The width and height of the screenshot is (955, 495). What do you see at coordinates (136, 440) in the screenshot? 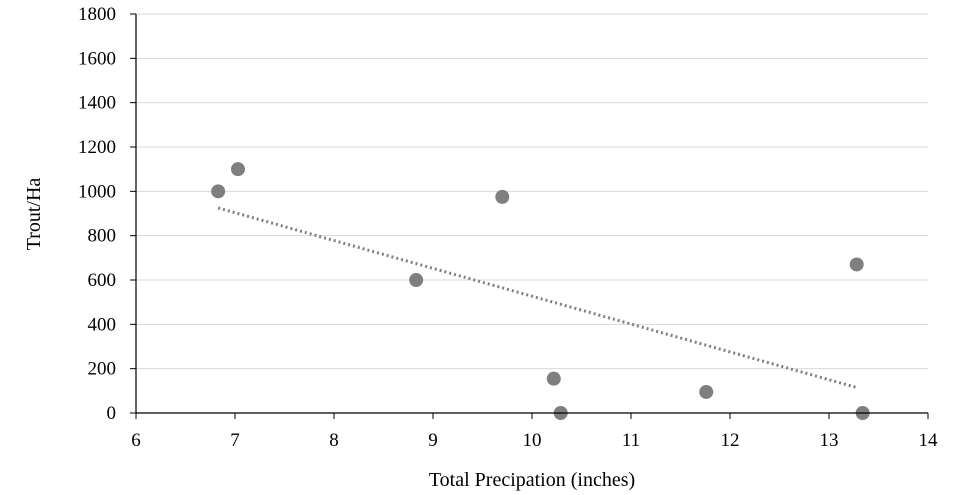
I see `x-tick-label: 6` at bounding box center [136, 440].